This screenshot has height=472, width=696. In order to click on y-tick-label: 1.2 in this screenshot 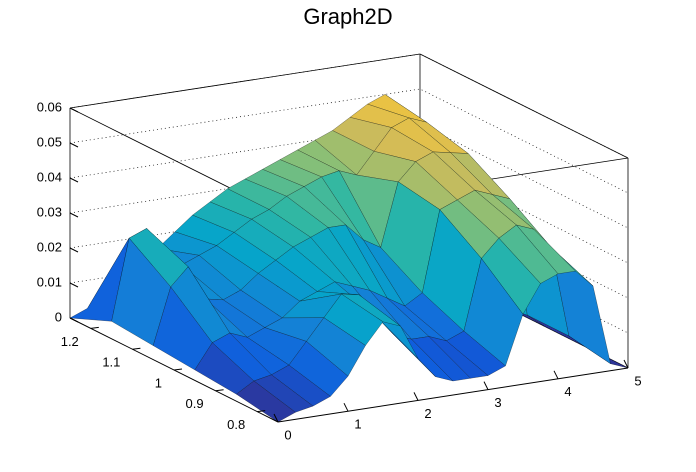, I will do `click(70, 341)`.